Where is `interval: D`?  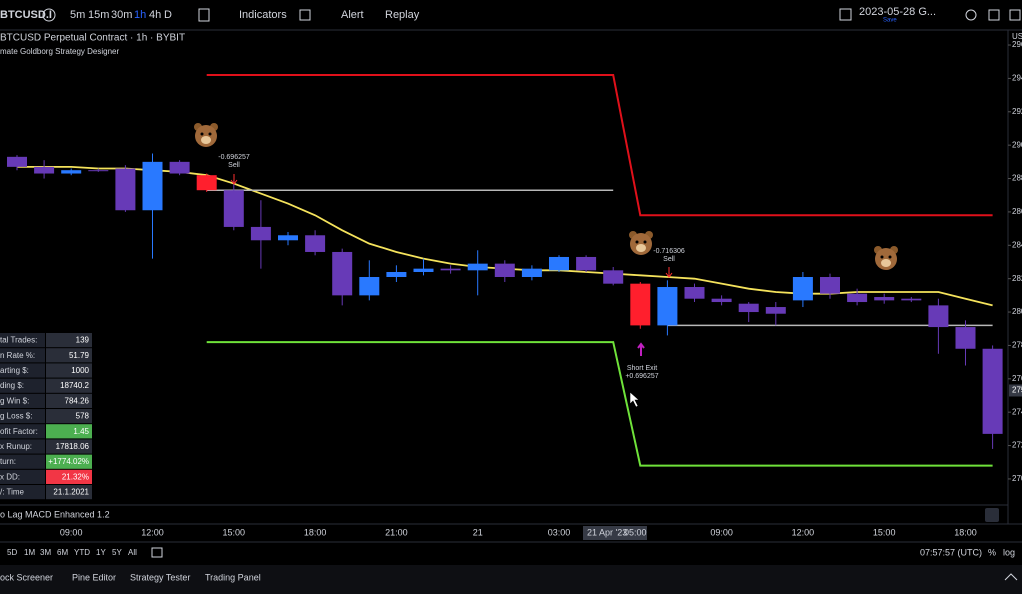 interval: D is located at coordinates (168, 15).